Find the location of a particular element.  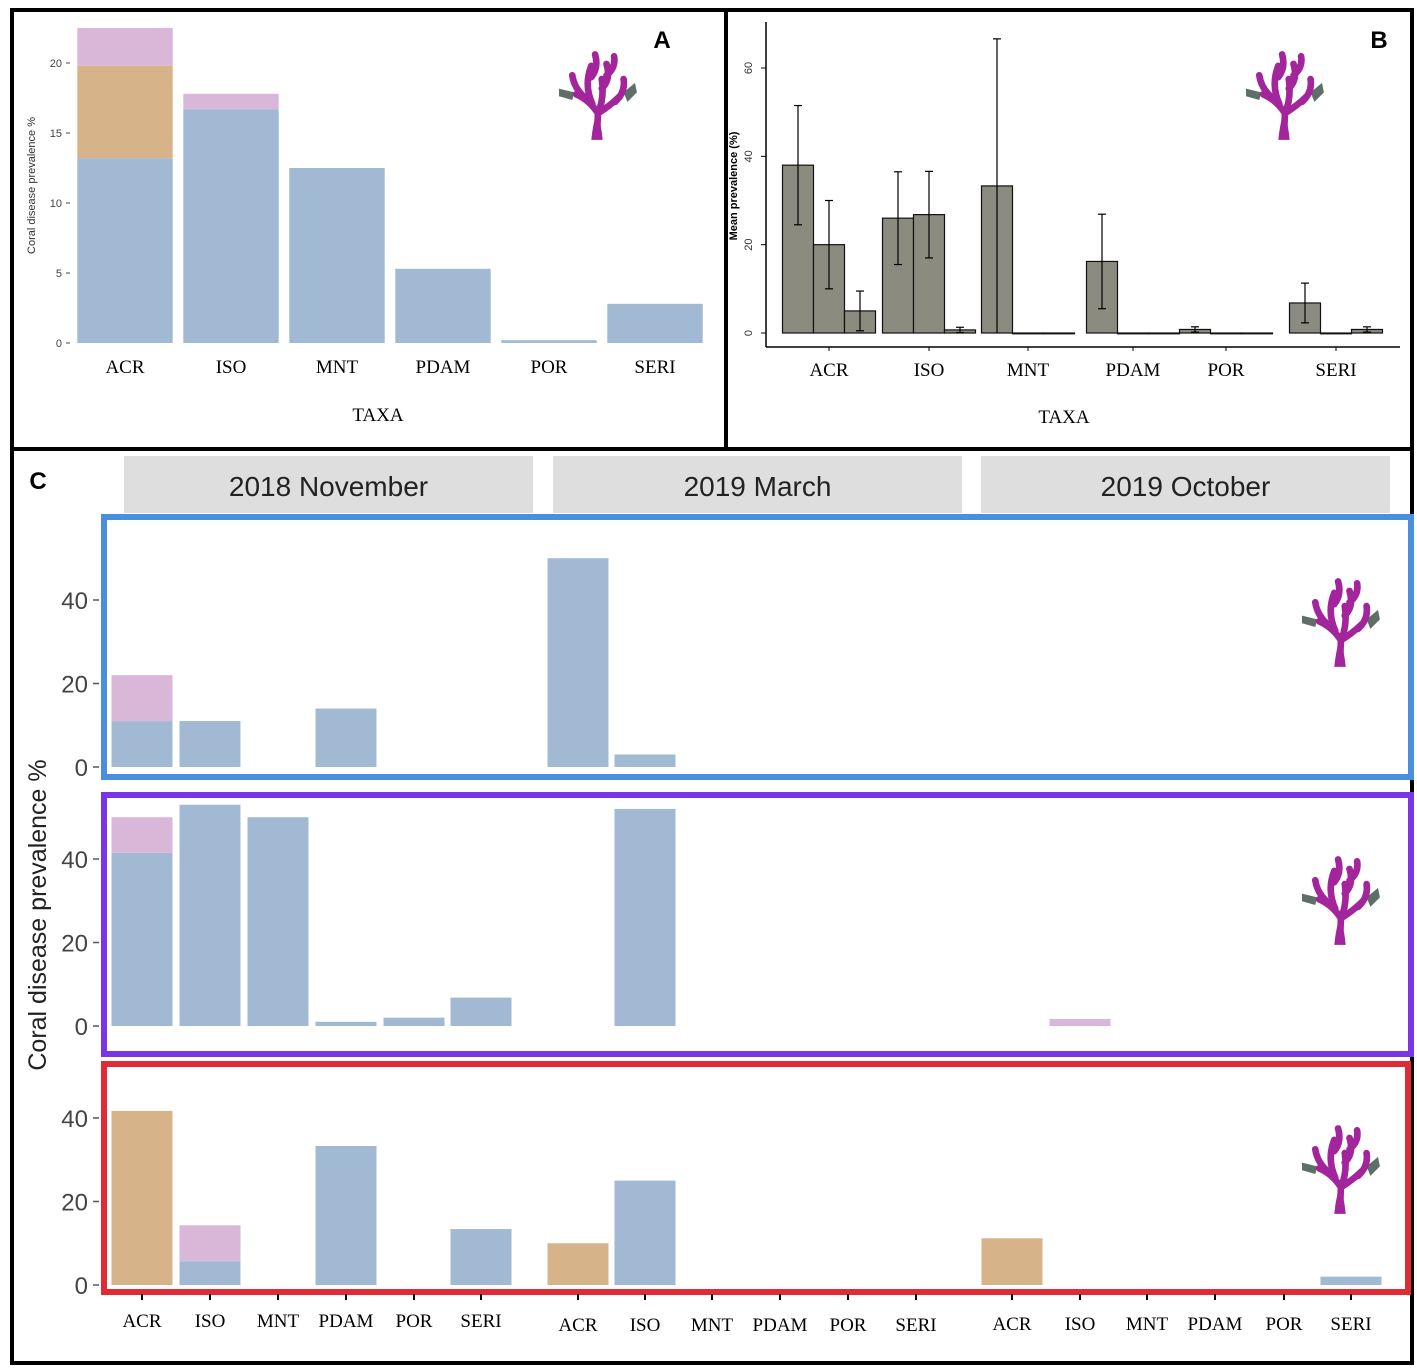

y-axis-label: Mean prevalence (%) is located at coordinates (734, 185).